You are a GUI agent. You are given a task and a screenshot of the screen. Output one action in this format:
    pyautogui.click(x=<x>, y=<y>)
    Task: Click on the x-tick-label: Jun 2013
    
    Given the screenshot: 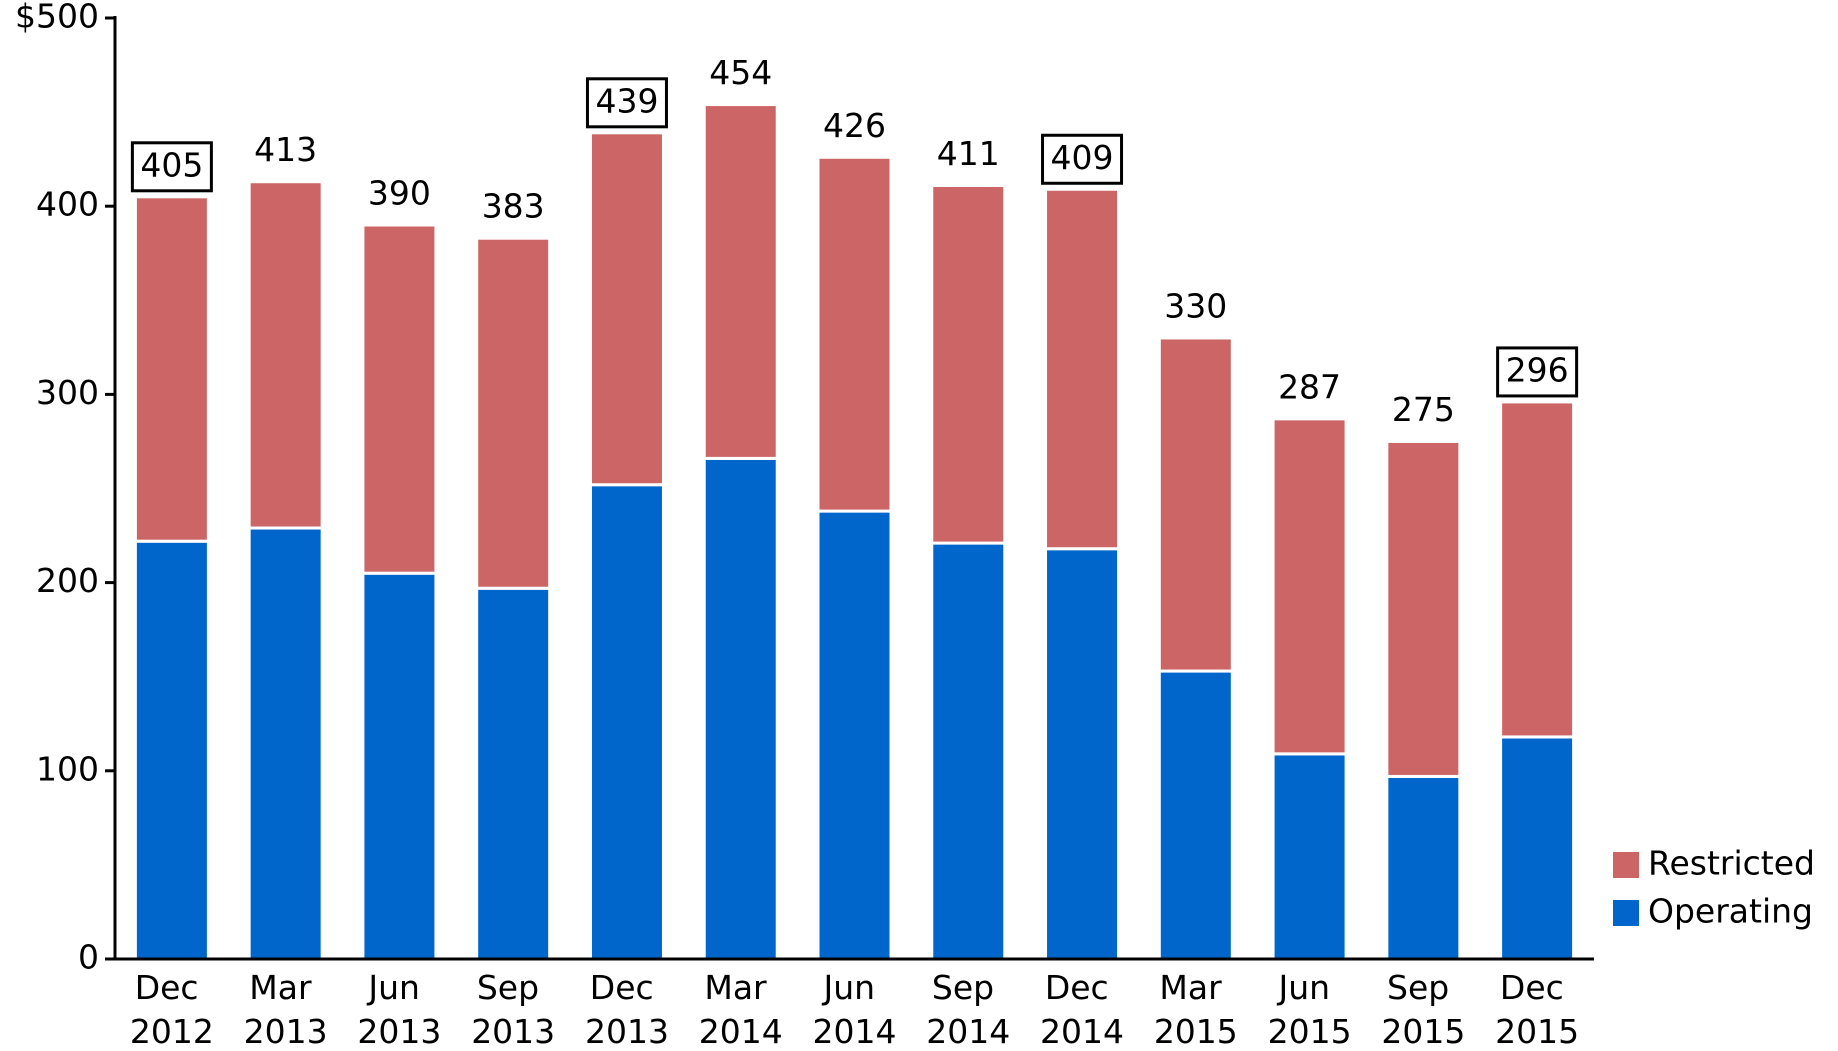 What is the action you would take?
    pyautogui.click(x=399, y=1009)
    